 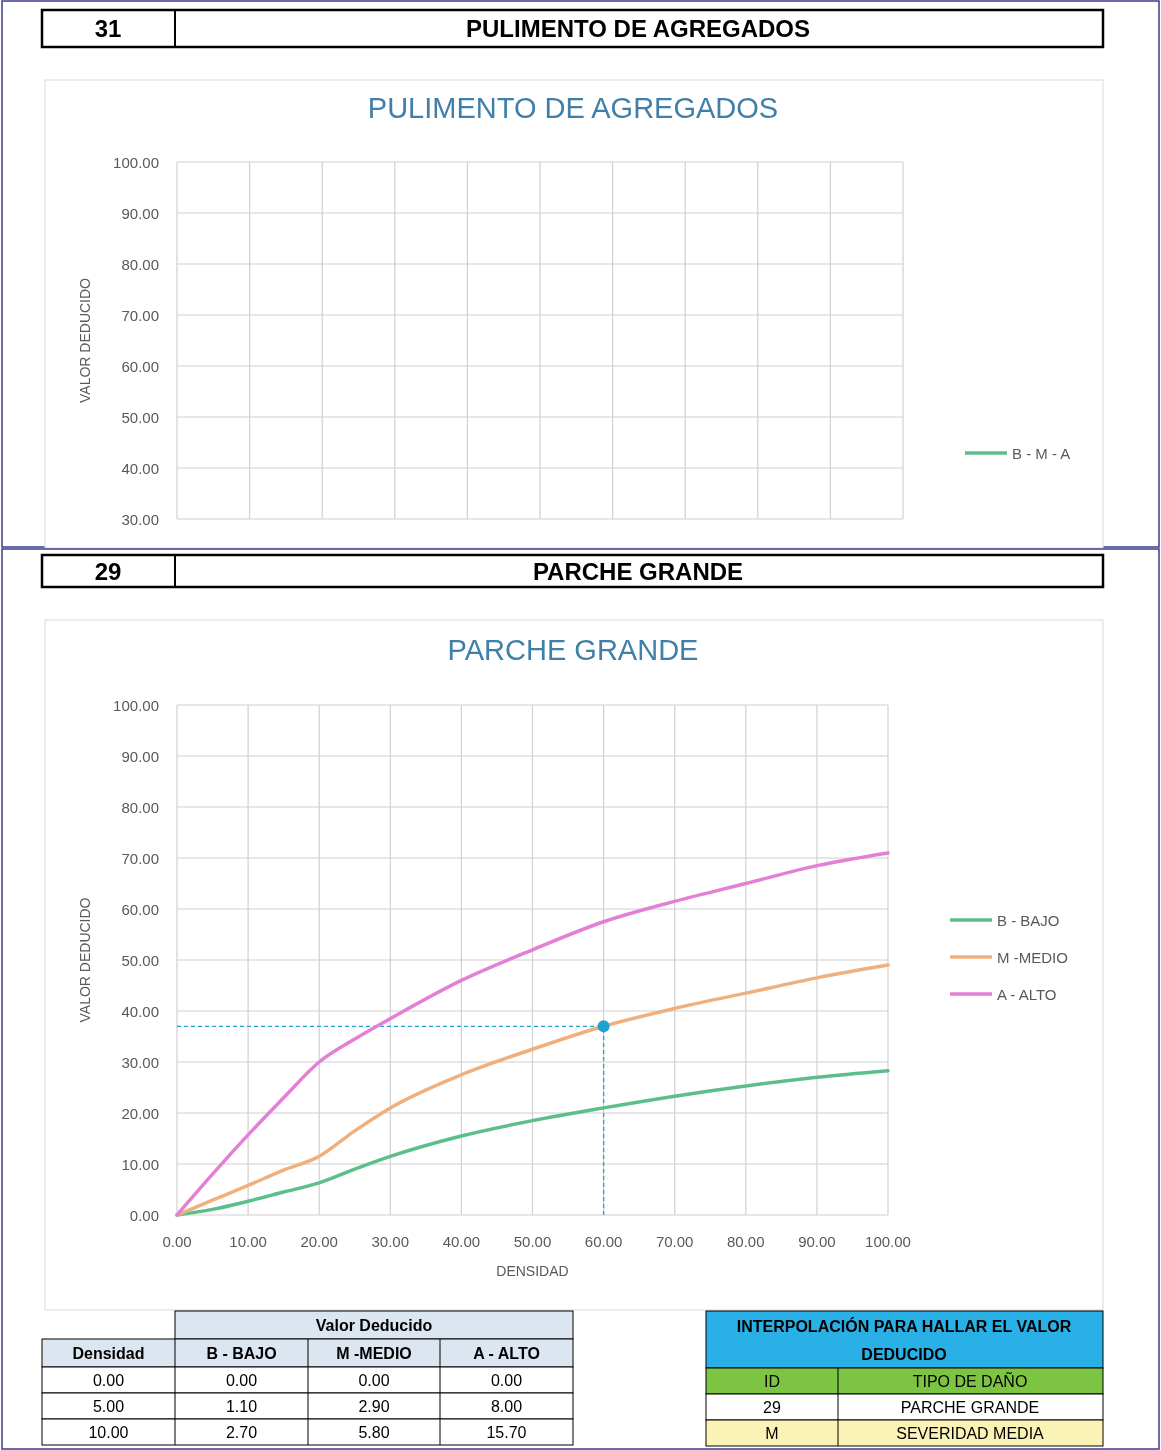 What do you see at coordinates (108, 1432) in the screenshot?
I see `text: 10.00` at bounding box center [108, 1432].